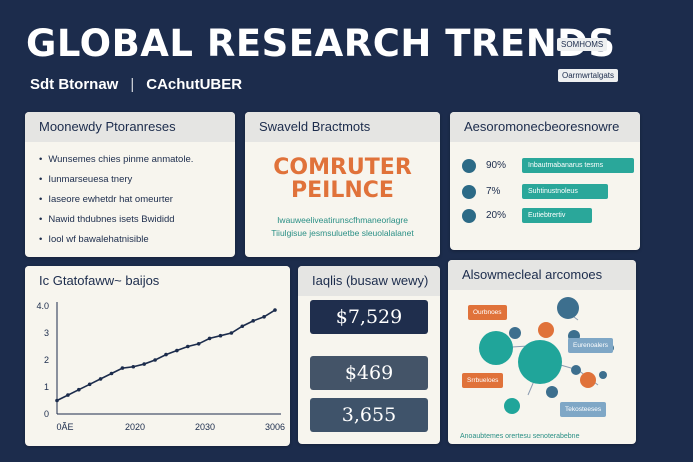 The width and height of the screenshot is (693, 462). What do you see at coordinates (342, 167) in the screenshot?
I see `feature-headline-line1: COMRUTER` at bounding box center [342, 167].